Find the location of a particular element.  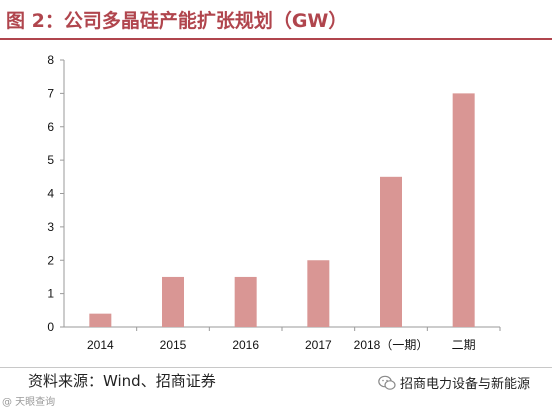

bar-2015 is located at coordinates (173, 301).